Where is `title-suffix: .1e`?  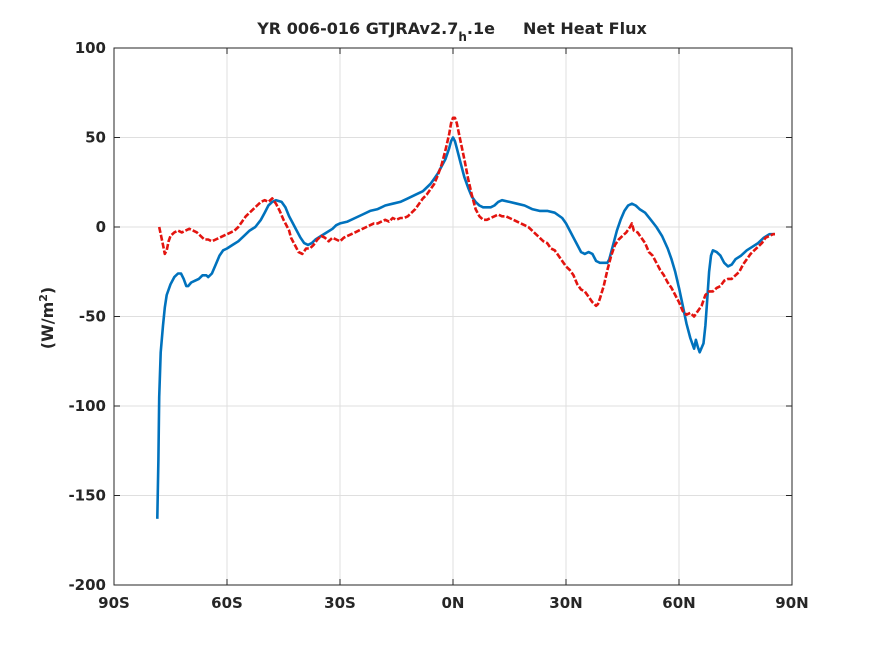
title-suffix: .1e is located at coordinates (481, 28).